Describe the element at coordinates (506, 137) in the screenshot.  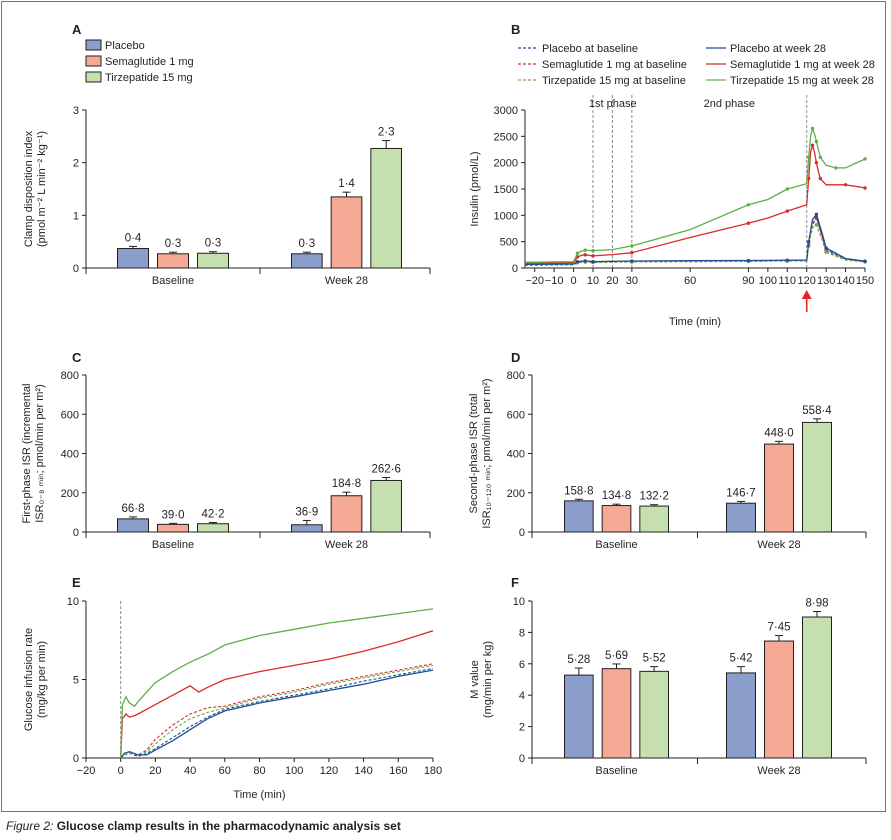
I see `y-tick-label: 2500` at that location.